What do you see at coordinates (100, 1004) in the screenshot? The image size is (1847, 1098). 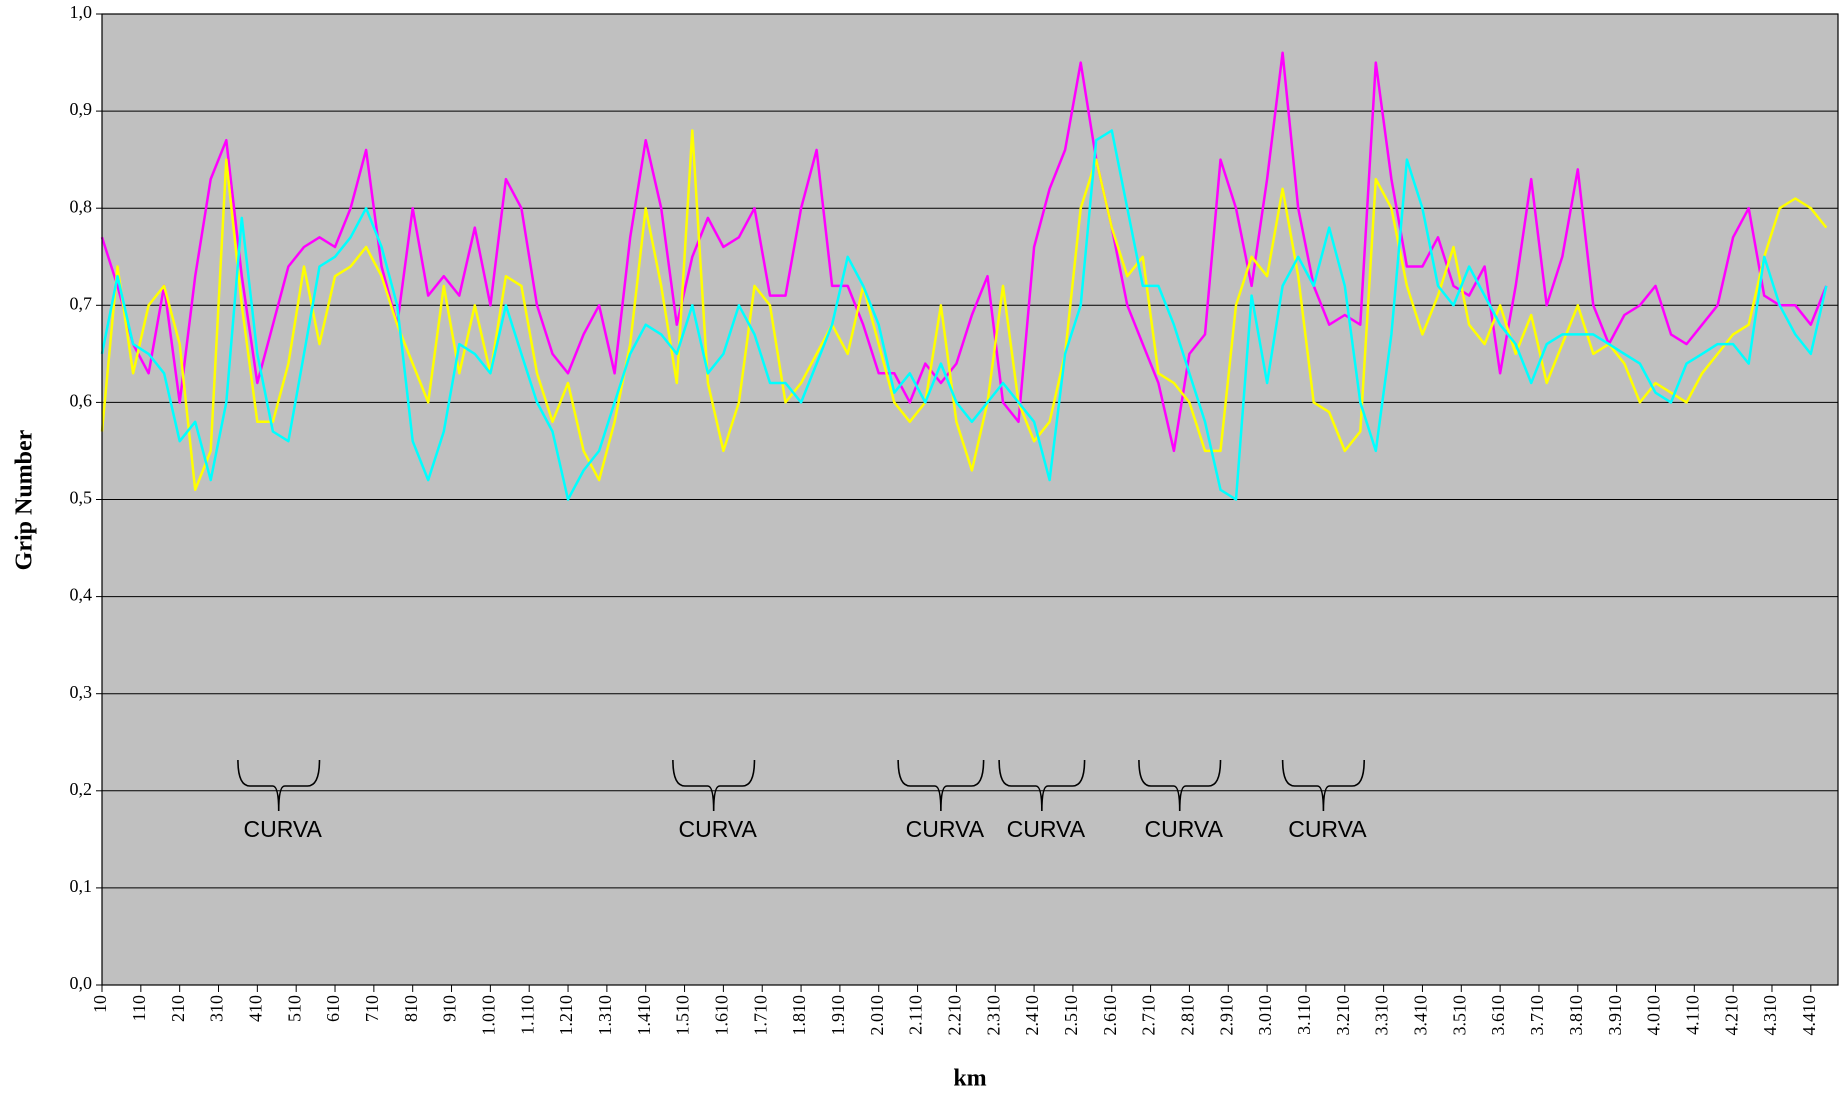 I see `x-tick-label: 10` at bounding box center [100, 1004].